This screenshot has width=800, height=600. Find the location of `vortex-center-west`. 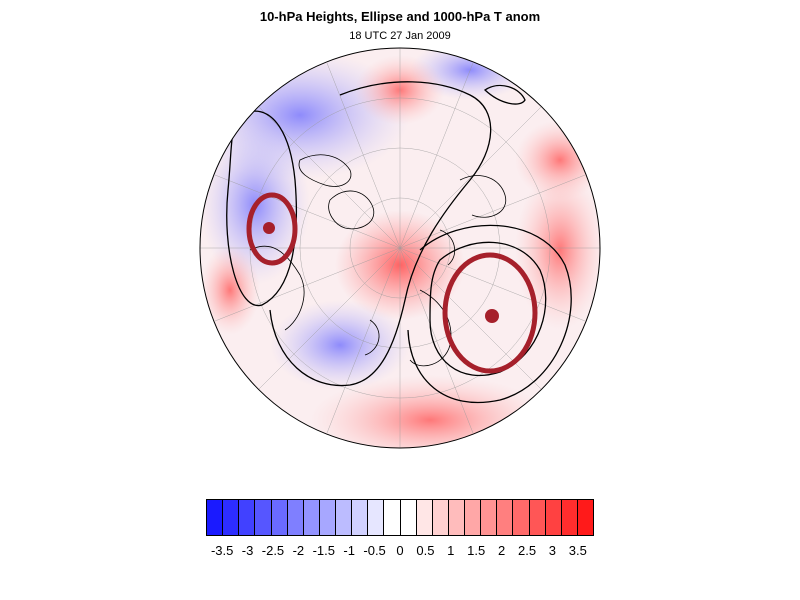

vortex-center-west is located at coordinates (269, 228).